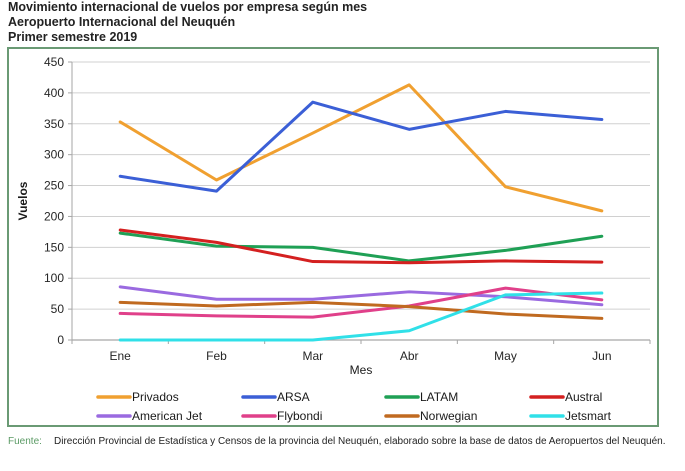 The image size is (685, 471). What do you see at coordinates (439, 397) in the screenshot?
I see `legend-label: LATAM` at bounding box center [439, 397].